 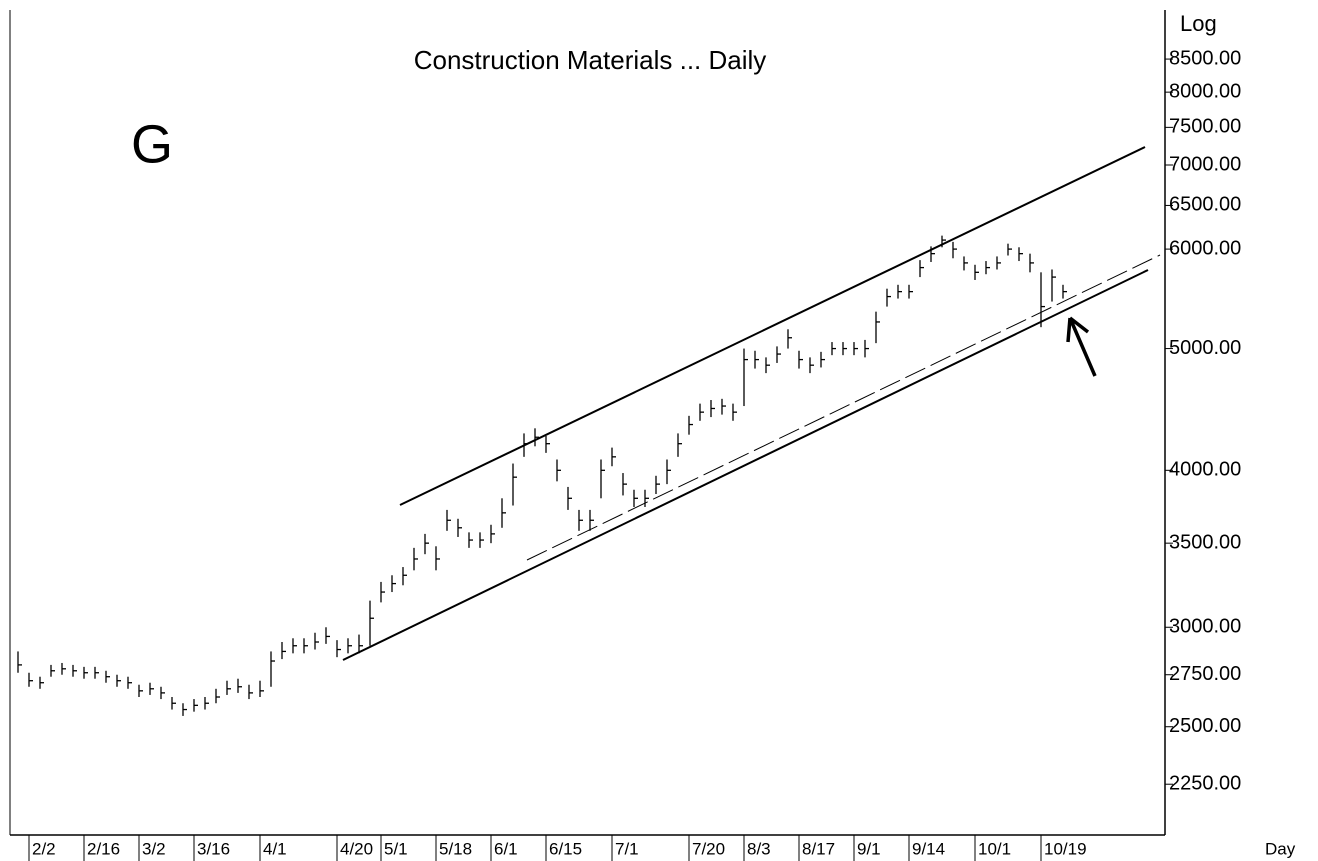 What do you see at coordinates (869, 848) in the screenshot?
I see `x-tick-label: 9/1` at bounding box center [869, 848].